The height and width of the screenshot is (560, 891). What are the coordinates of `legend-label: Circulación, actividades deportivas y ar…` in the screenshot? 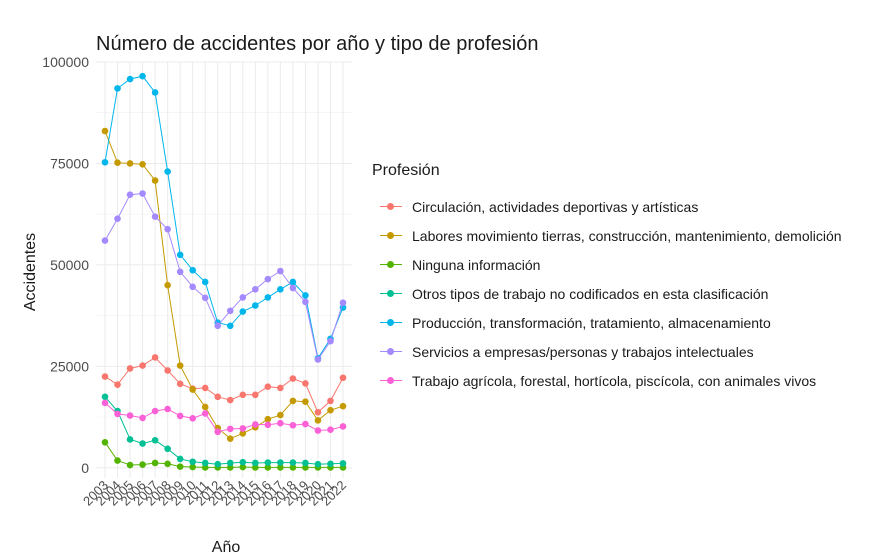 It's located at (555, 206).